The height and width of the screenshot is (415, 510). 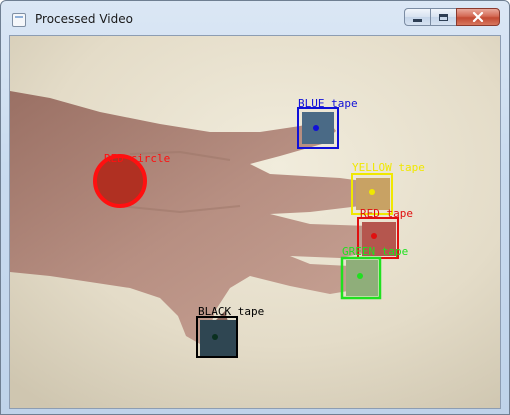 I want to click on green-tape-detection: GREEN tape, so click(x=374, y=272).